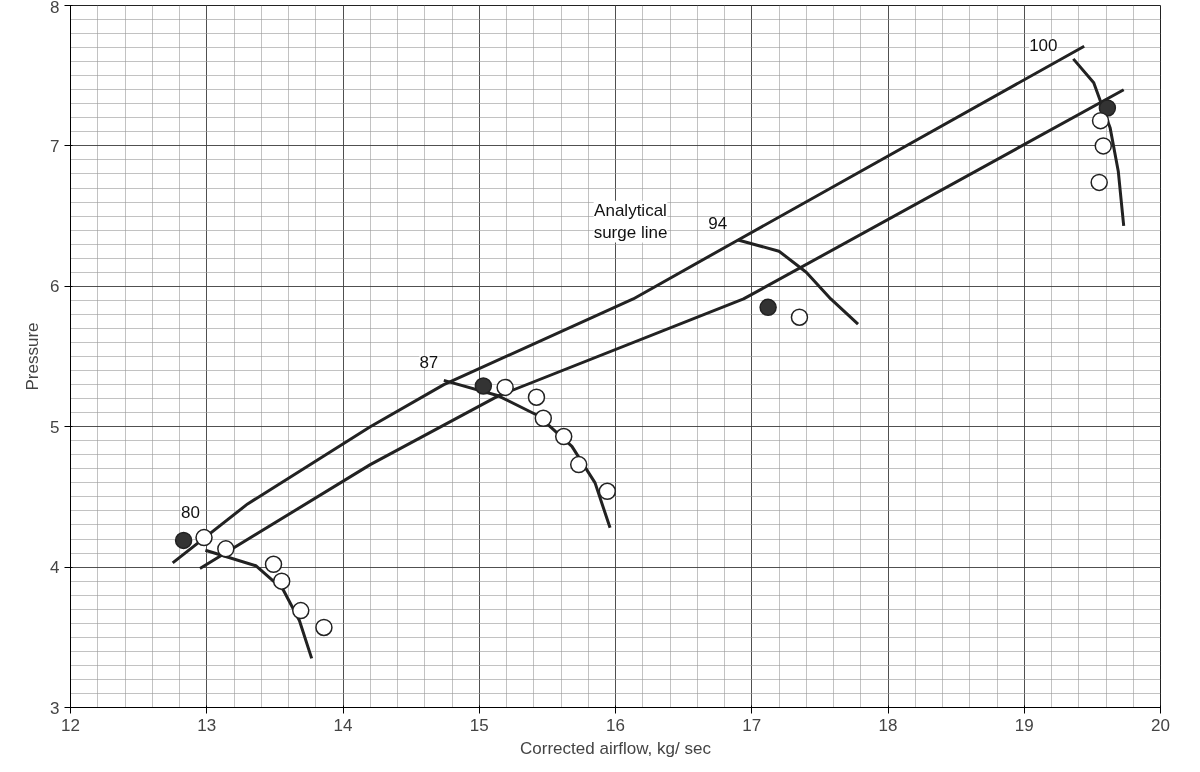 Image resolution: width=1200 pixels, height=772 pixels. Describe the element at coordinates (1043, 45) in the screenshot. I see `annotation: 100` at that location.